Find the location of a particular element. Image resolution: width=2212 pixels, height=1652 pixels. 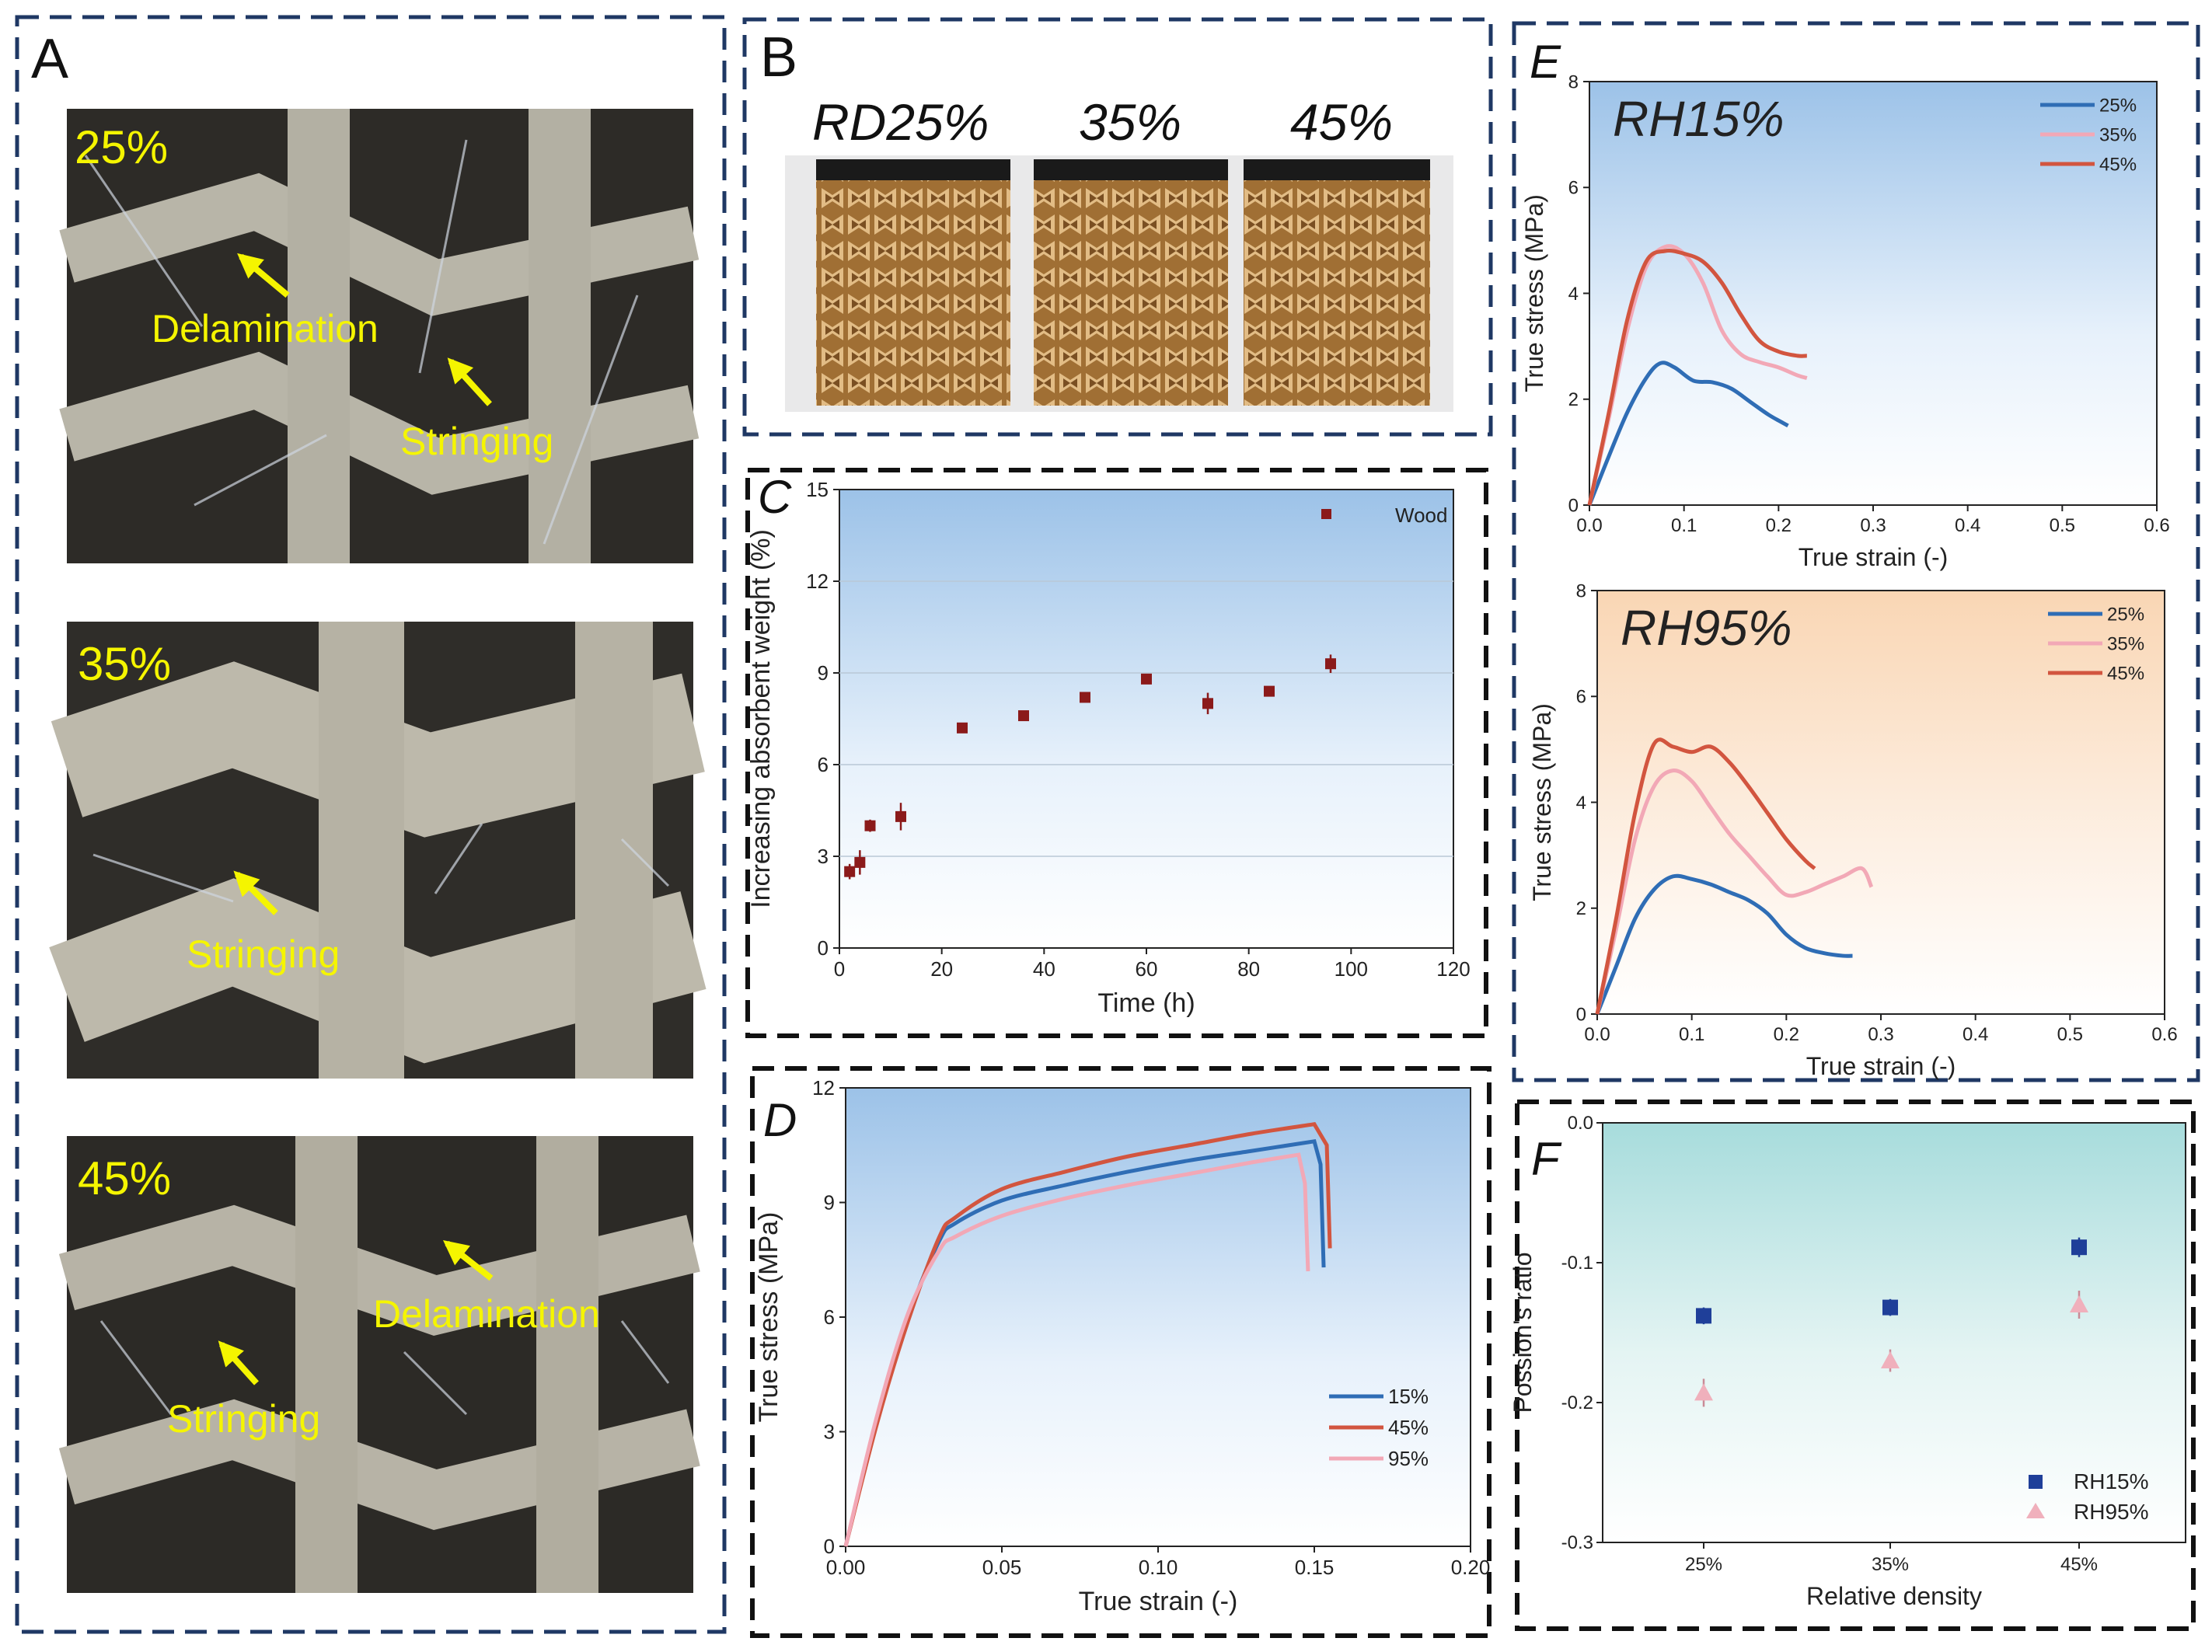

panel-d-border is located at coordinates (1121, 1352).